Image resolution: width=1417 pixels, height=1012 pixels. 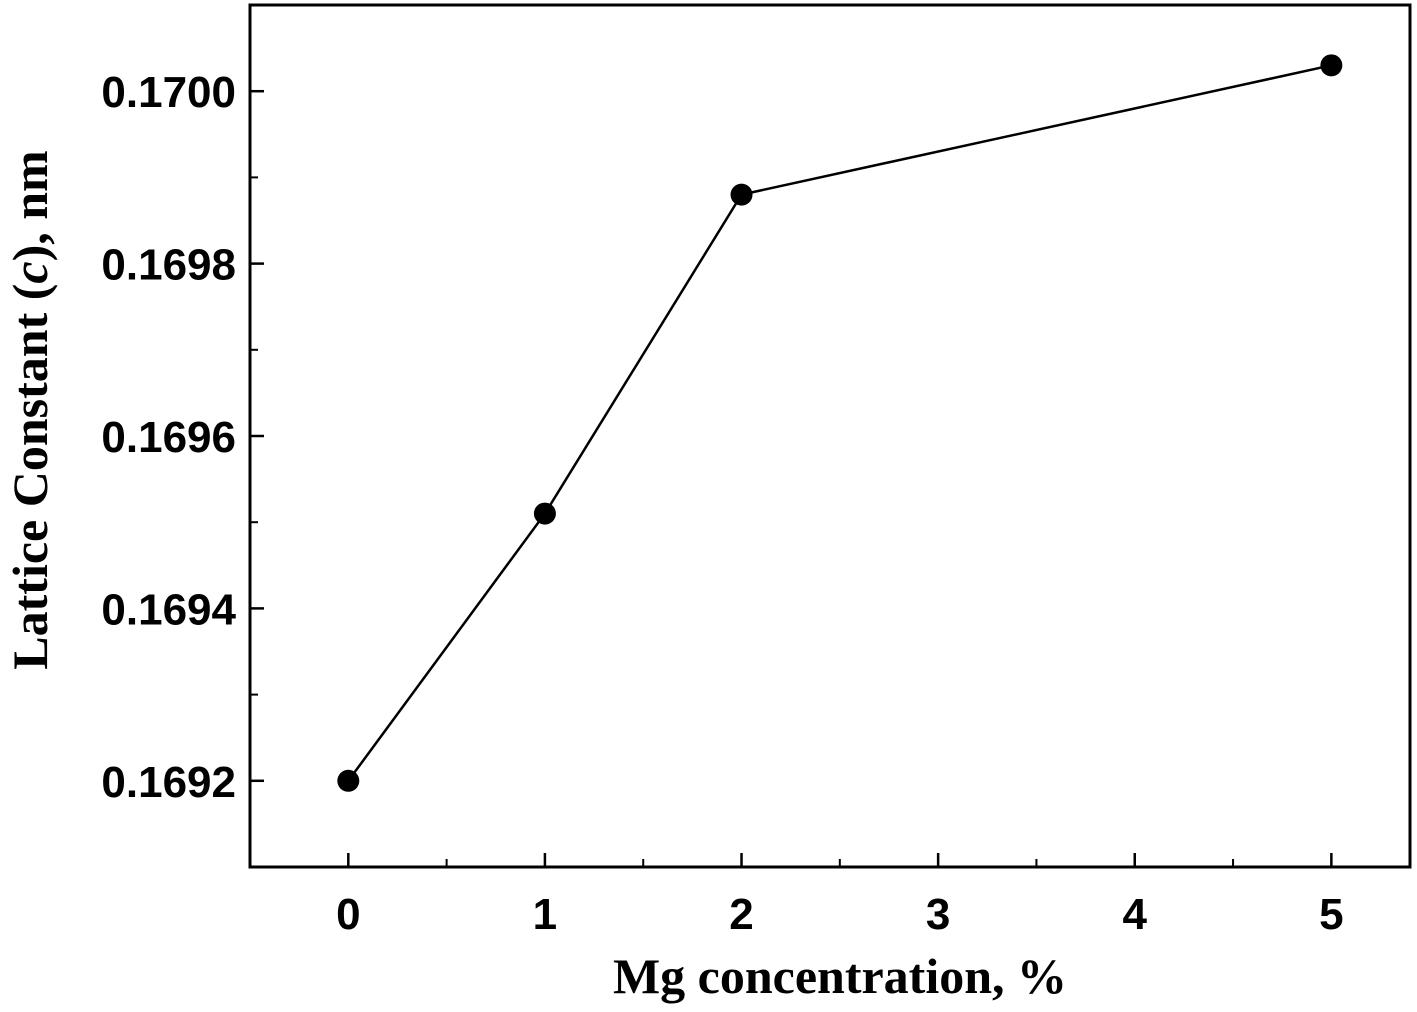 What do you see at coordinates (30, 477) in the screenshot?
I see `y-axis-title-before: Lattice Constant (` at bounding box center [30, 477].